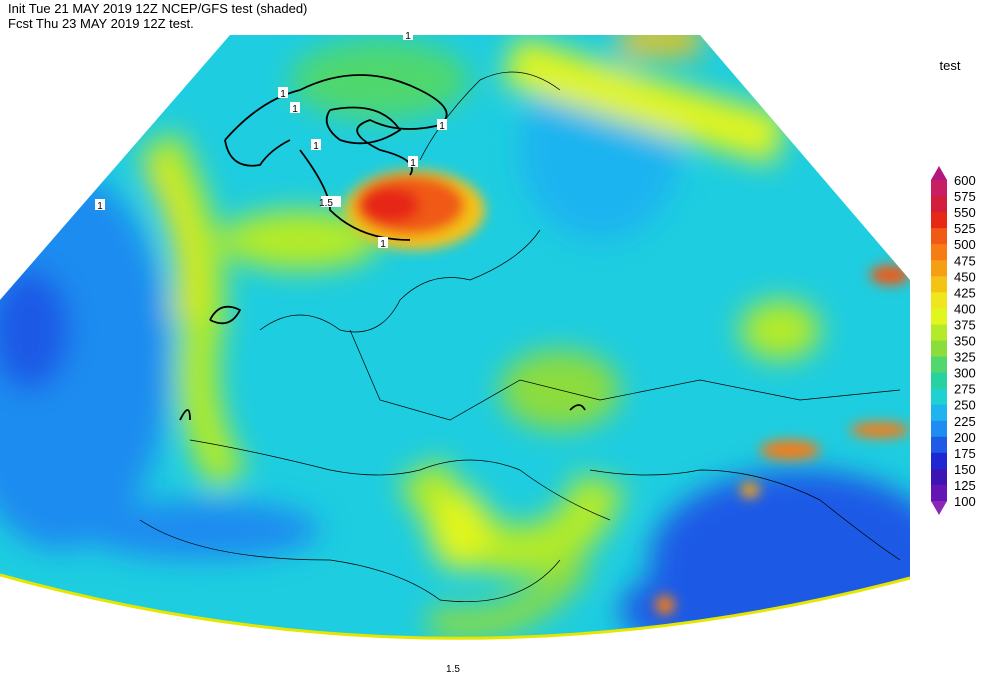  I want to click on colorbar-label: 425, so click(965, 292).